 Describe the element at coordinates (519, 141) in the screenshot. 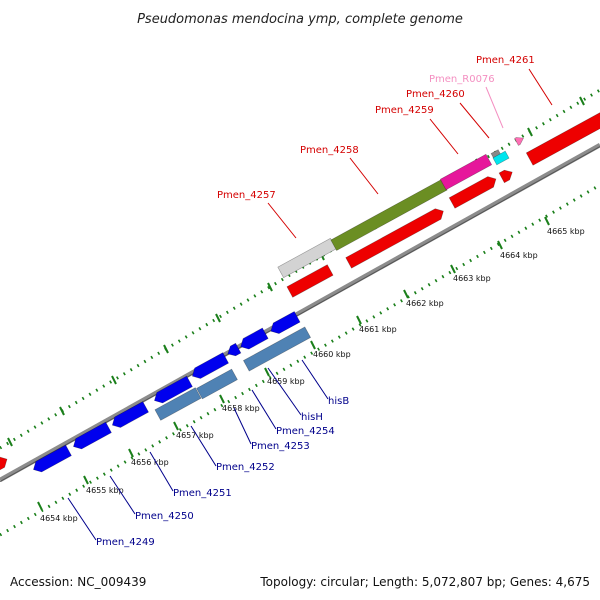

I see `feature-ncrna` at that location.